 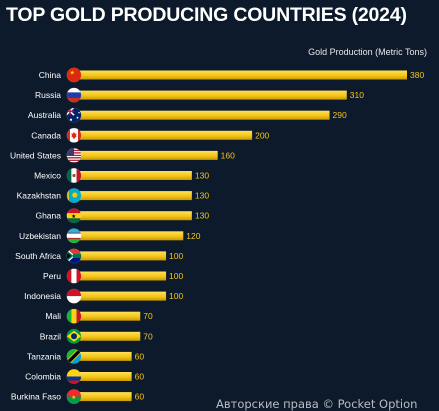 I want to click on category-label: Canada, so click(x=46, y=135).